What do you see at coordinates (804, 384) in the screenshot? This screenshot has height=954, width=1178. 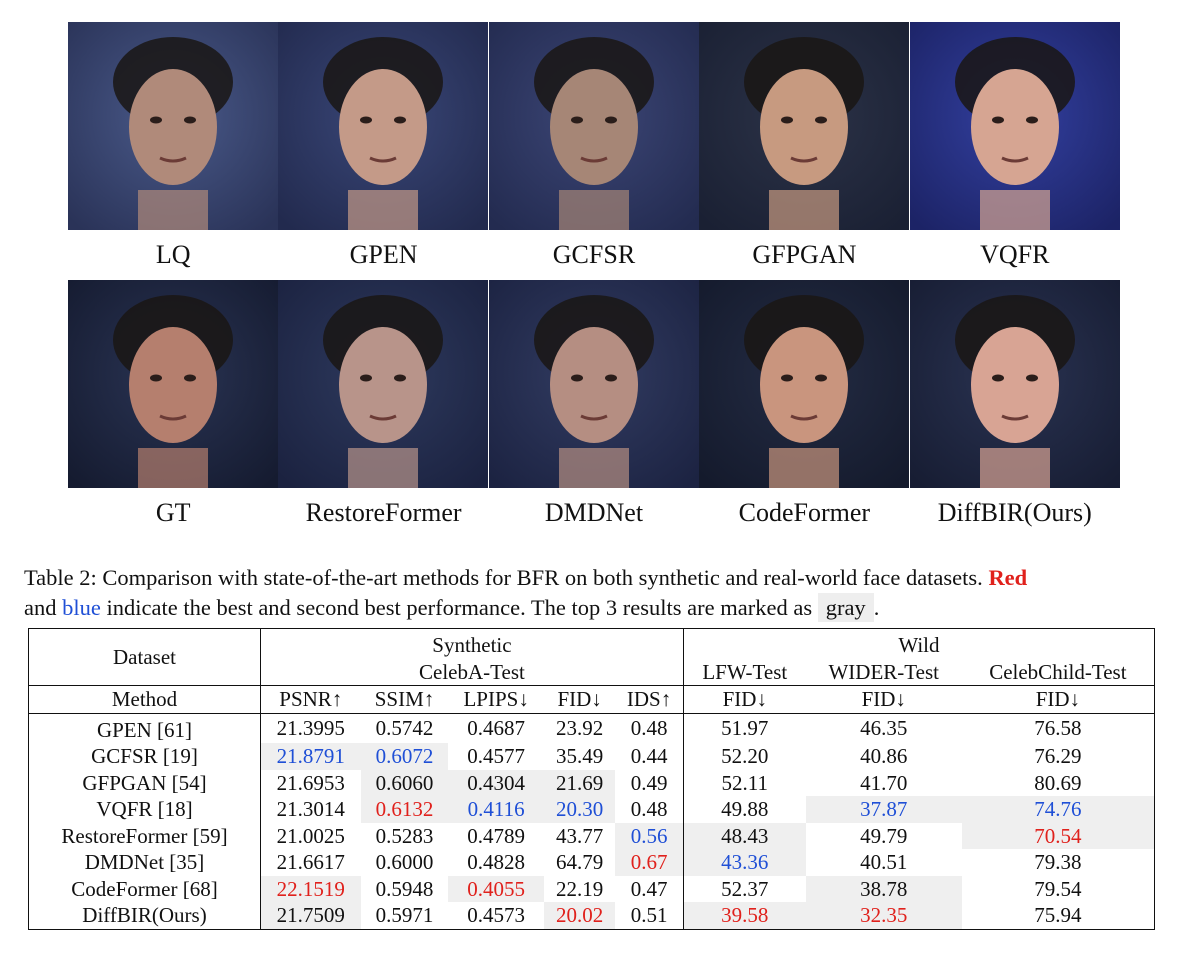 I see `face-image-codeformer` at bounding box center [804, 384].